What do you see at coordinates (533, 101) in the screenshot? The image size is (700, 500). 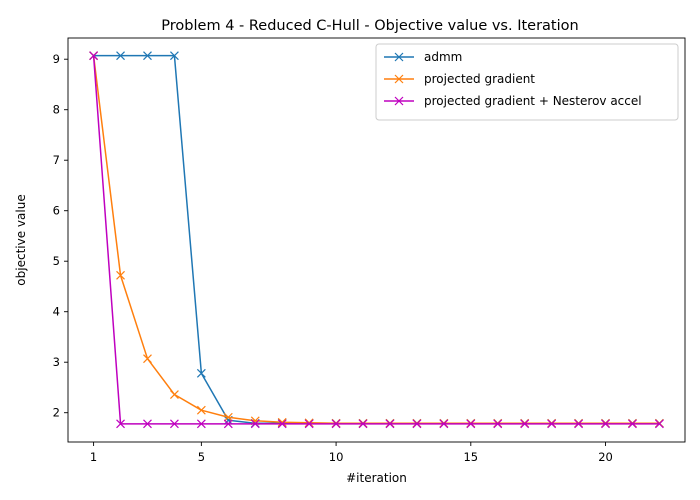 I see `legend-label: projected gradient + Nesterov accel` at bounding box center [533, 101].